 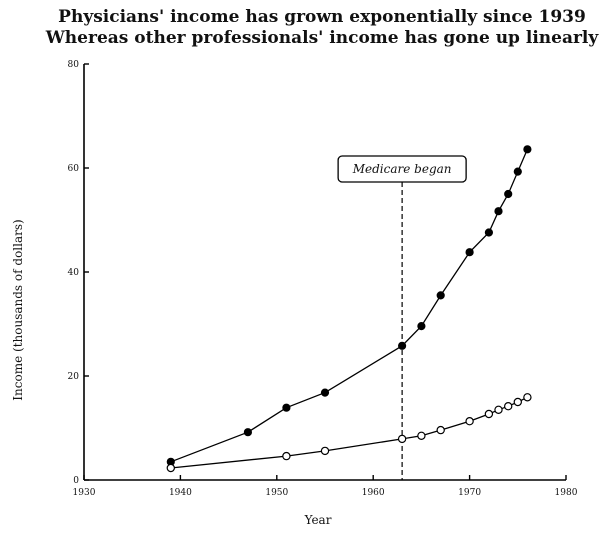 I want to click on y-tick-label: 40, so click(x=74, y=273).